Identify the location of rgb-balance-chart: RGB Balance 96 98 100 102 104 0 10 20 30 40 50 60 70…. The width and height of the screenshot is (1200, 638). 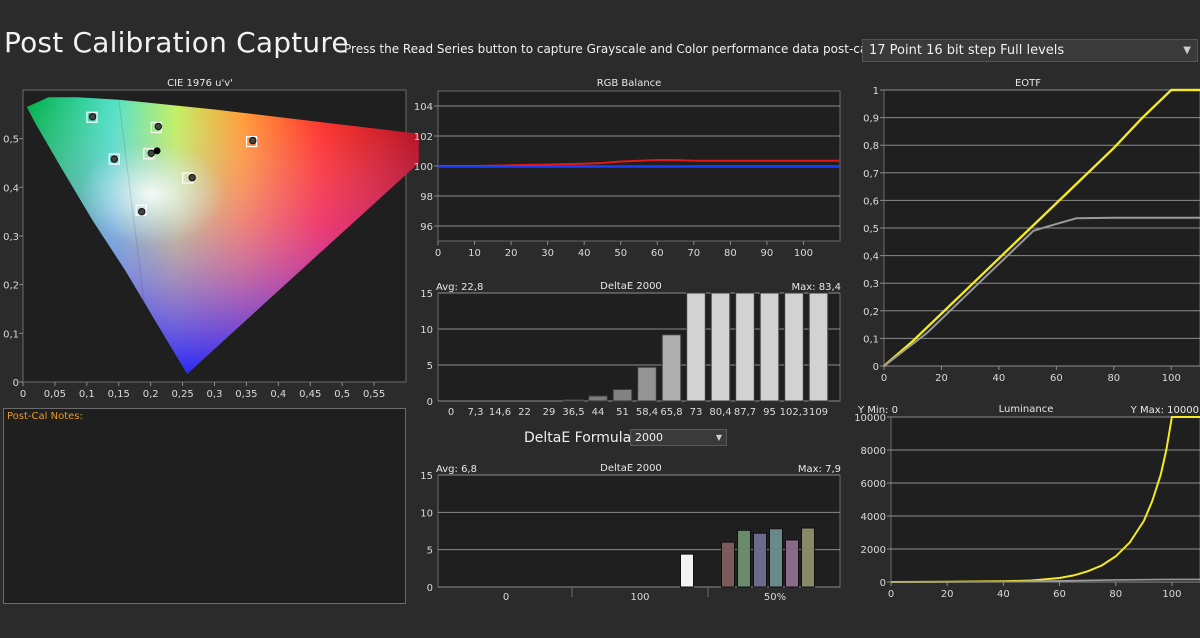
(627, 168).